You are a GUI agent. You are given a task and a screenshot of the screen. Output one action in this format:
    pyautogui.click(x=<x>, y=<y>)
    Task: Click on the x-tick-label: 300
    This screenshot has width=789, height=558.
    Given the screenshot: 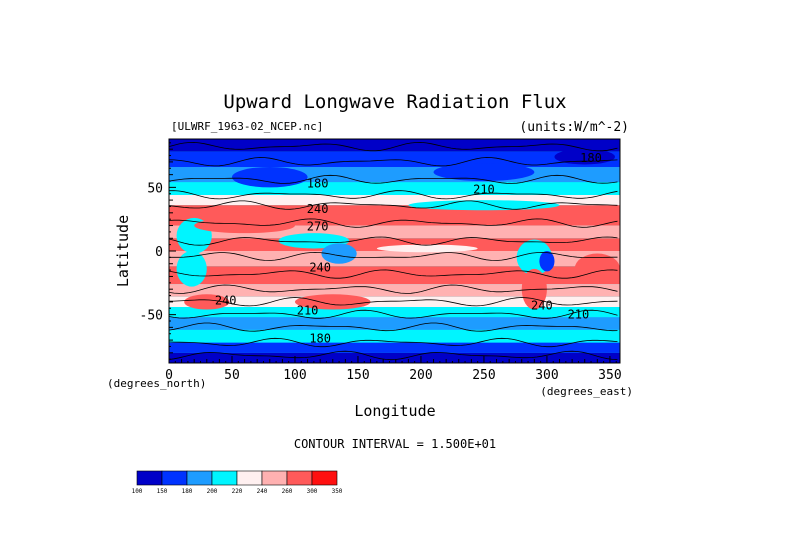 What is the action you would take?
    pyautogui.click(x=546, y=375)
    